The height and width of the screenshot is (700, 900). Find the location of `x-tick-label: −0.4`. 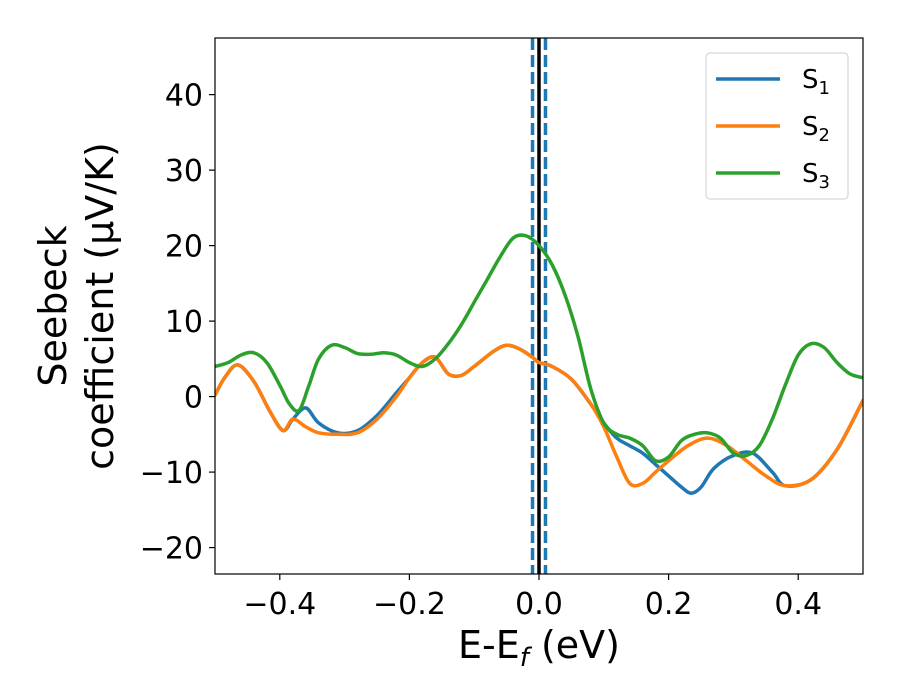

x-tick-label: −0.4 is located at coordinates (279, 604).